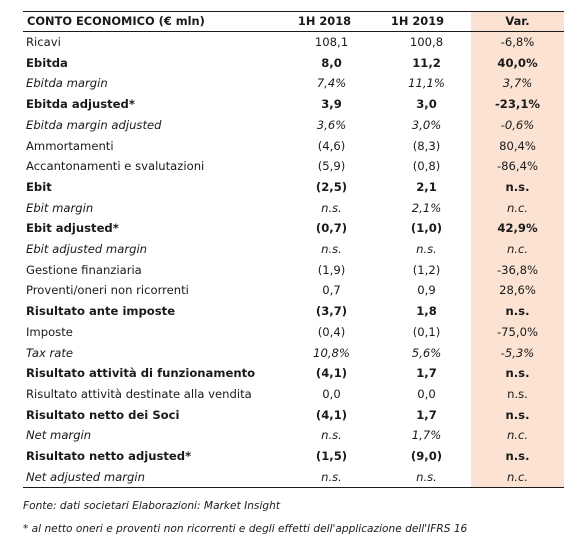 The image size is (587, 543). Describe the element at coordinates (426, 145) in the screenshot. I see `value-1h-2019: (8,3)` at that location.